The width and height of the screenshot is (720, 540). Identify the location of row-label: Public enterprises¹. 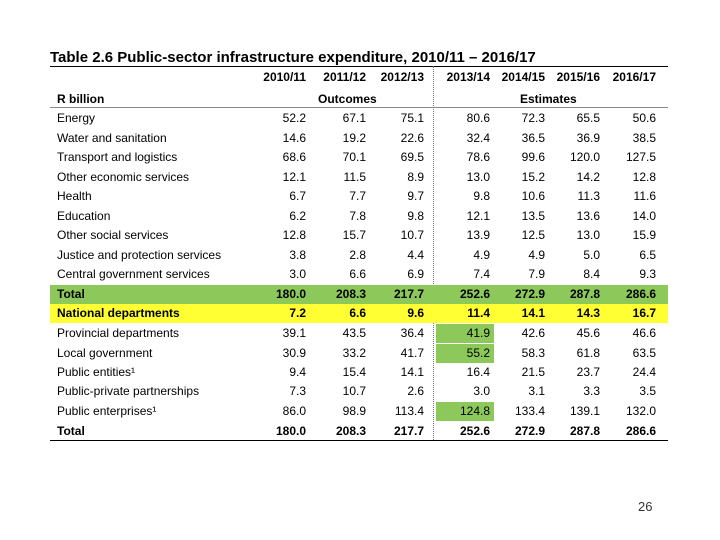
(107, 411).